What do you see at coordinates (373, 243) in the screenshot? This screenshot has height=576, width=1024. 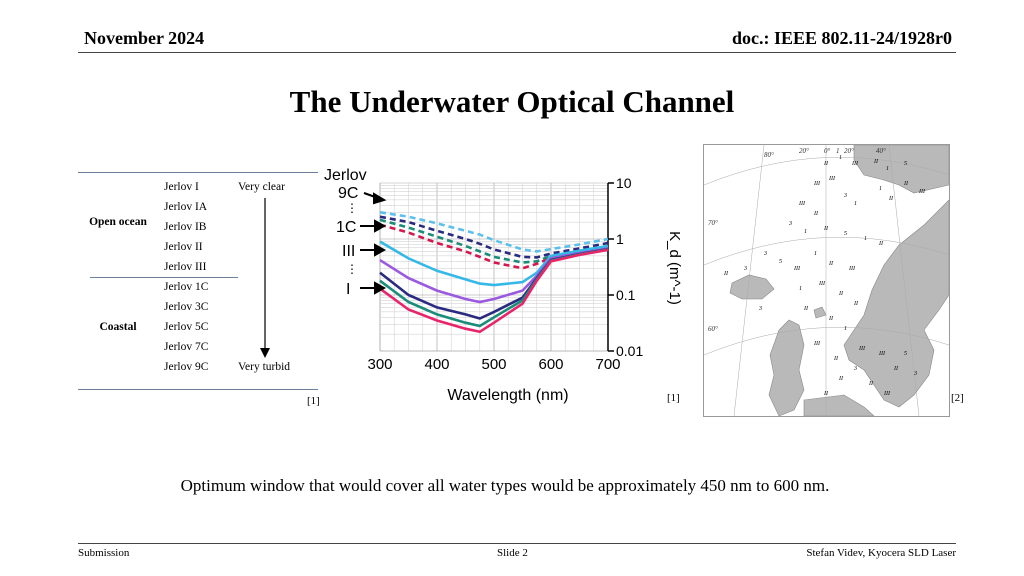 I see `annot-arrows` at bounding box center [373, 243].